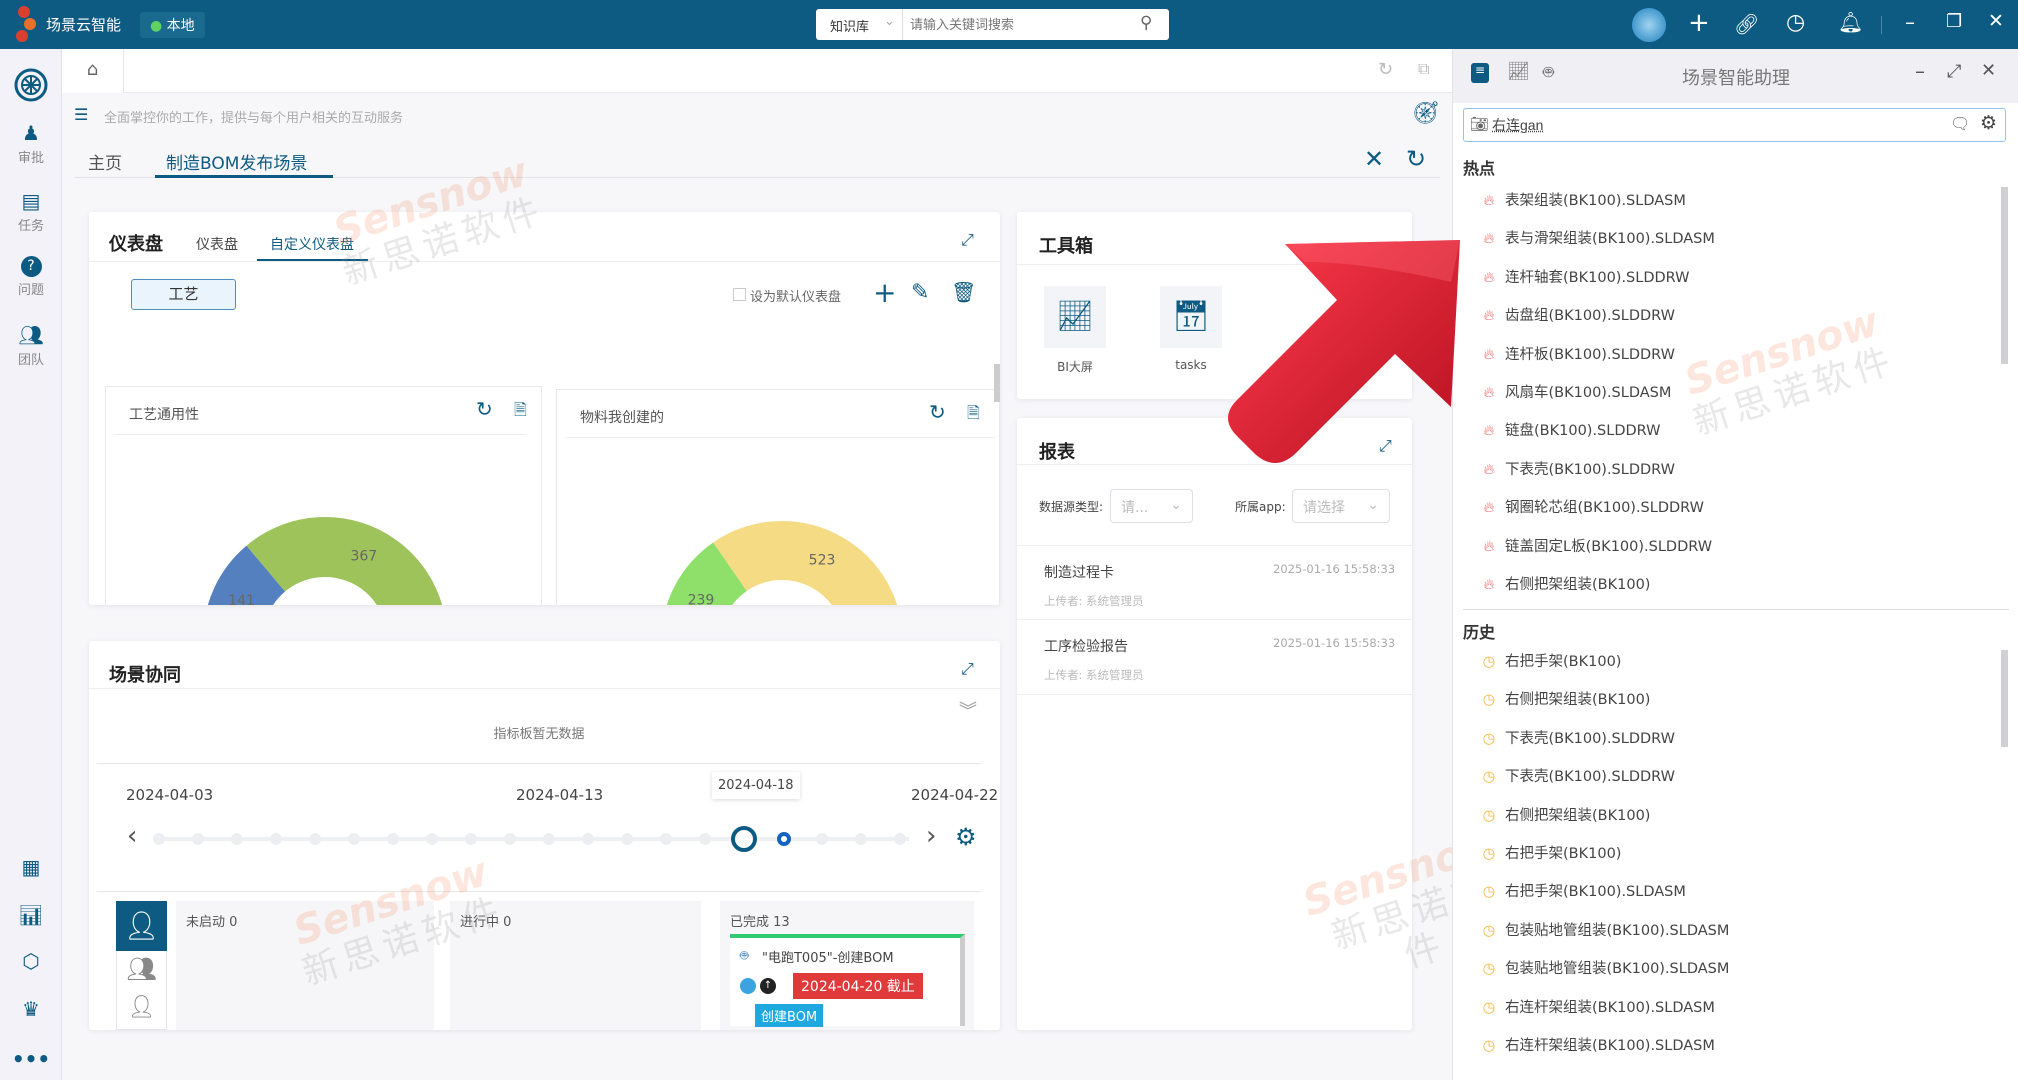 The height and width of the screenshot is (1080, 2018). Describe the element at coordinates (31, 85) in the screenshot. I see `wheel-logo-icon` at that location.